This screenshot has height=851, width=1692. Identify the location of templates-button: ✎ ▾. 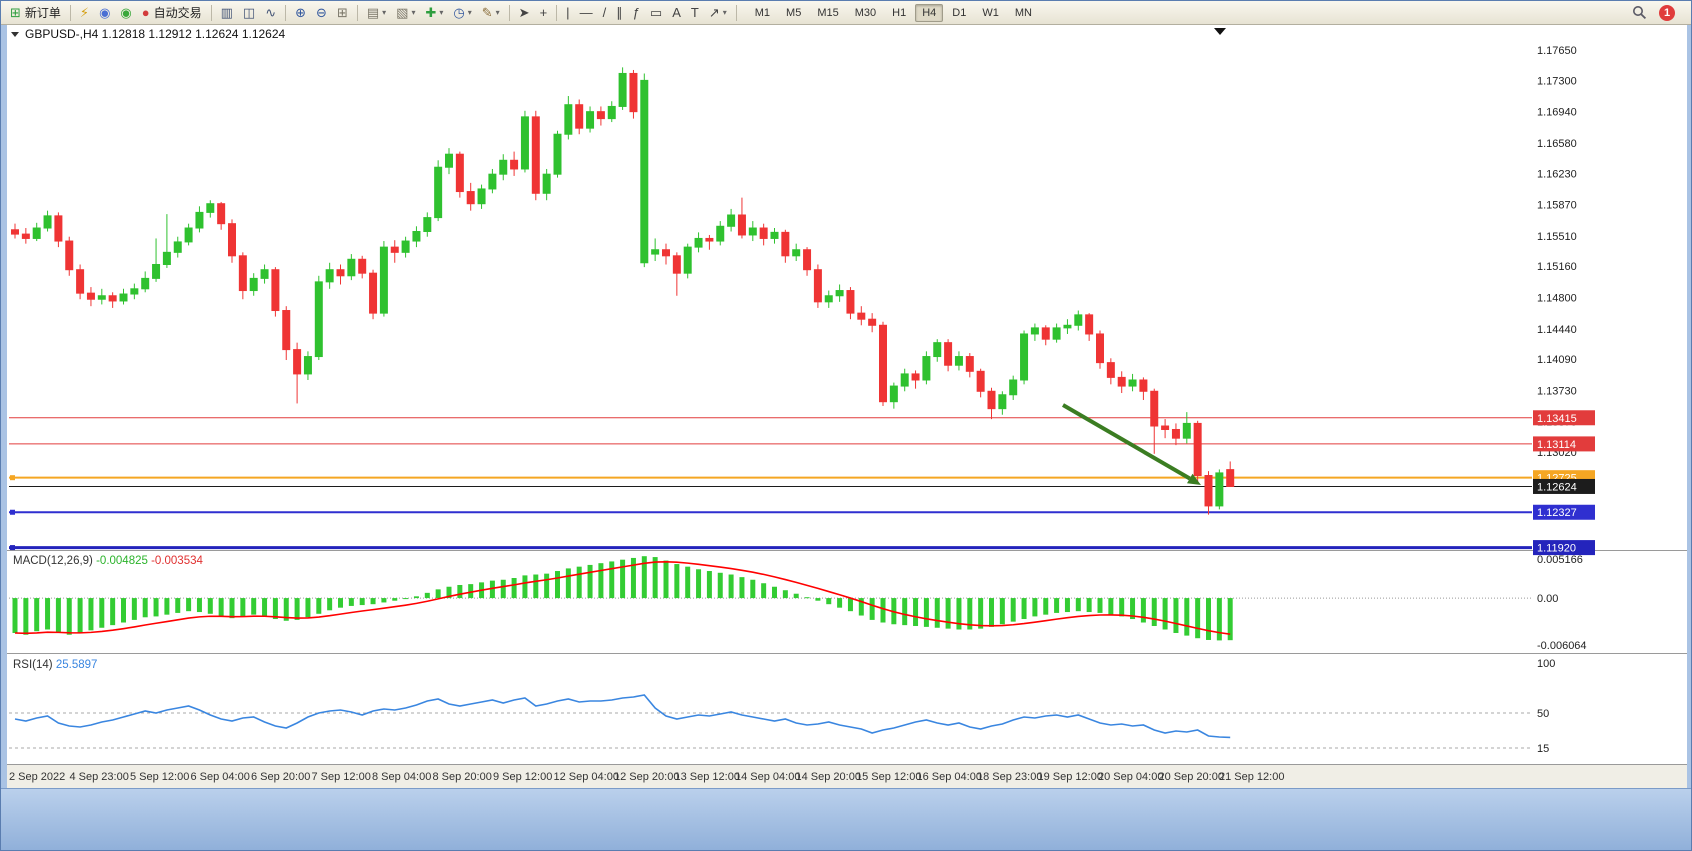
(491, 13).